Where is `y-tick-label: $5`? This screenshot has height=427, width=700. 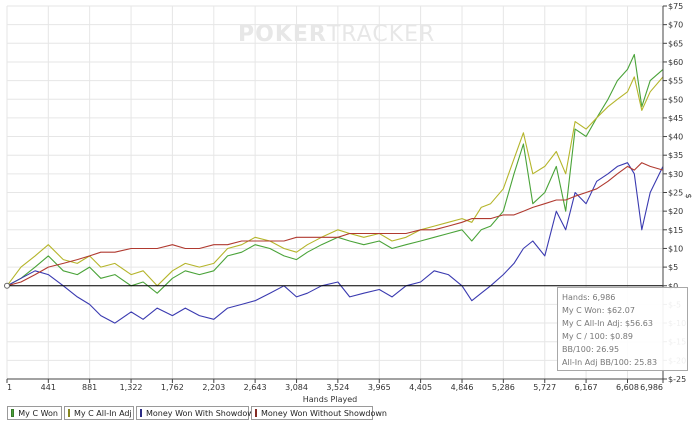 y-tick-label: $5 is located at coordinates (673, 267).